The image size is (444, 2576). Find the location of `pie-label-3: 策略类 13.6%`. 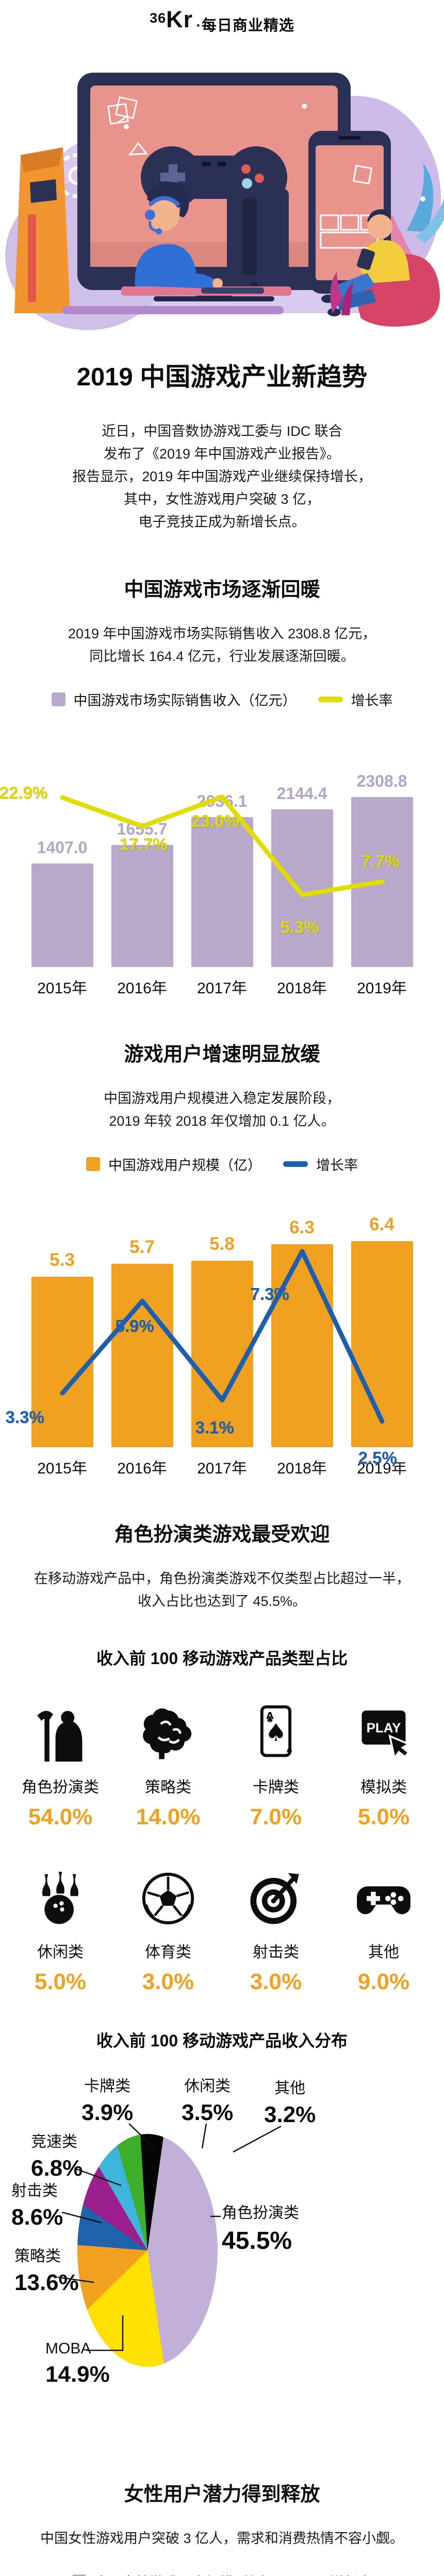

pie-label-3: 策略类 13.6% is located at coordinates (46, 2271).